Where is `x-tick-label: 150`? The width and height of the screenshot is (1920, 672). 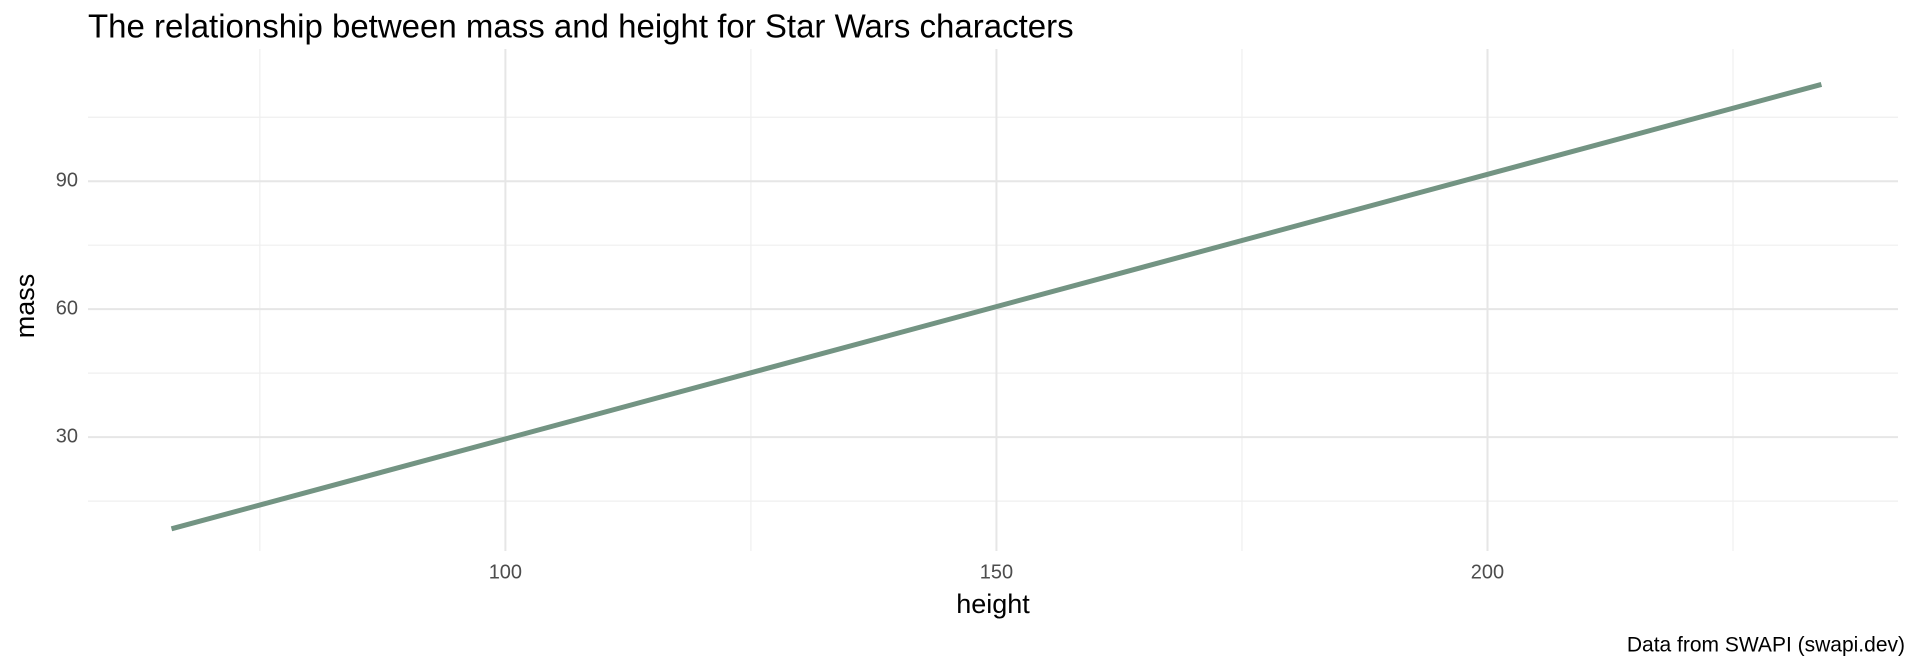
x-tick-label: 150 is located at coordinates (996, 572).